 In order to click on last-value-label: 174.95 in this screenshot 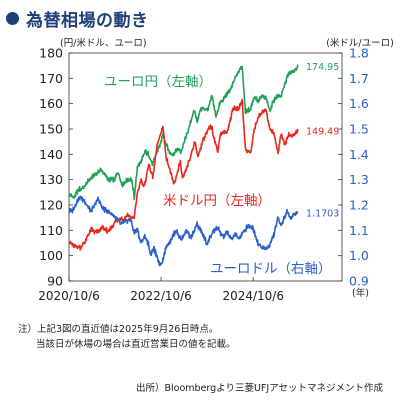, I will do `click(322, 67)`.